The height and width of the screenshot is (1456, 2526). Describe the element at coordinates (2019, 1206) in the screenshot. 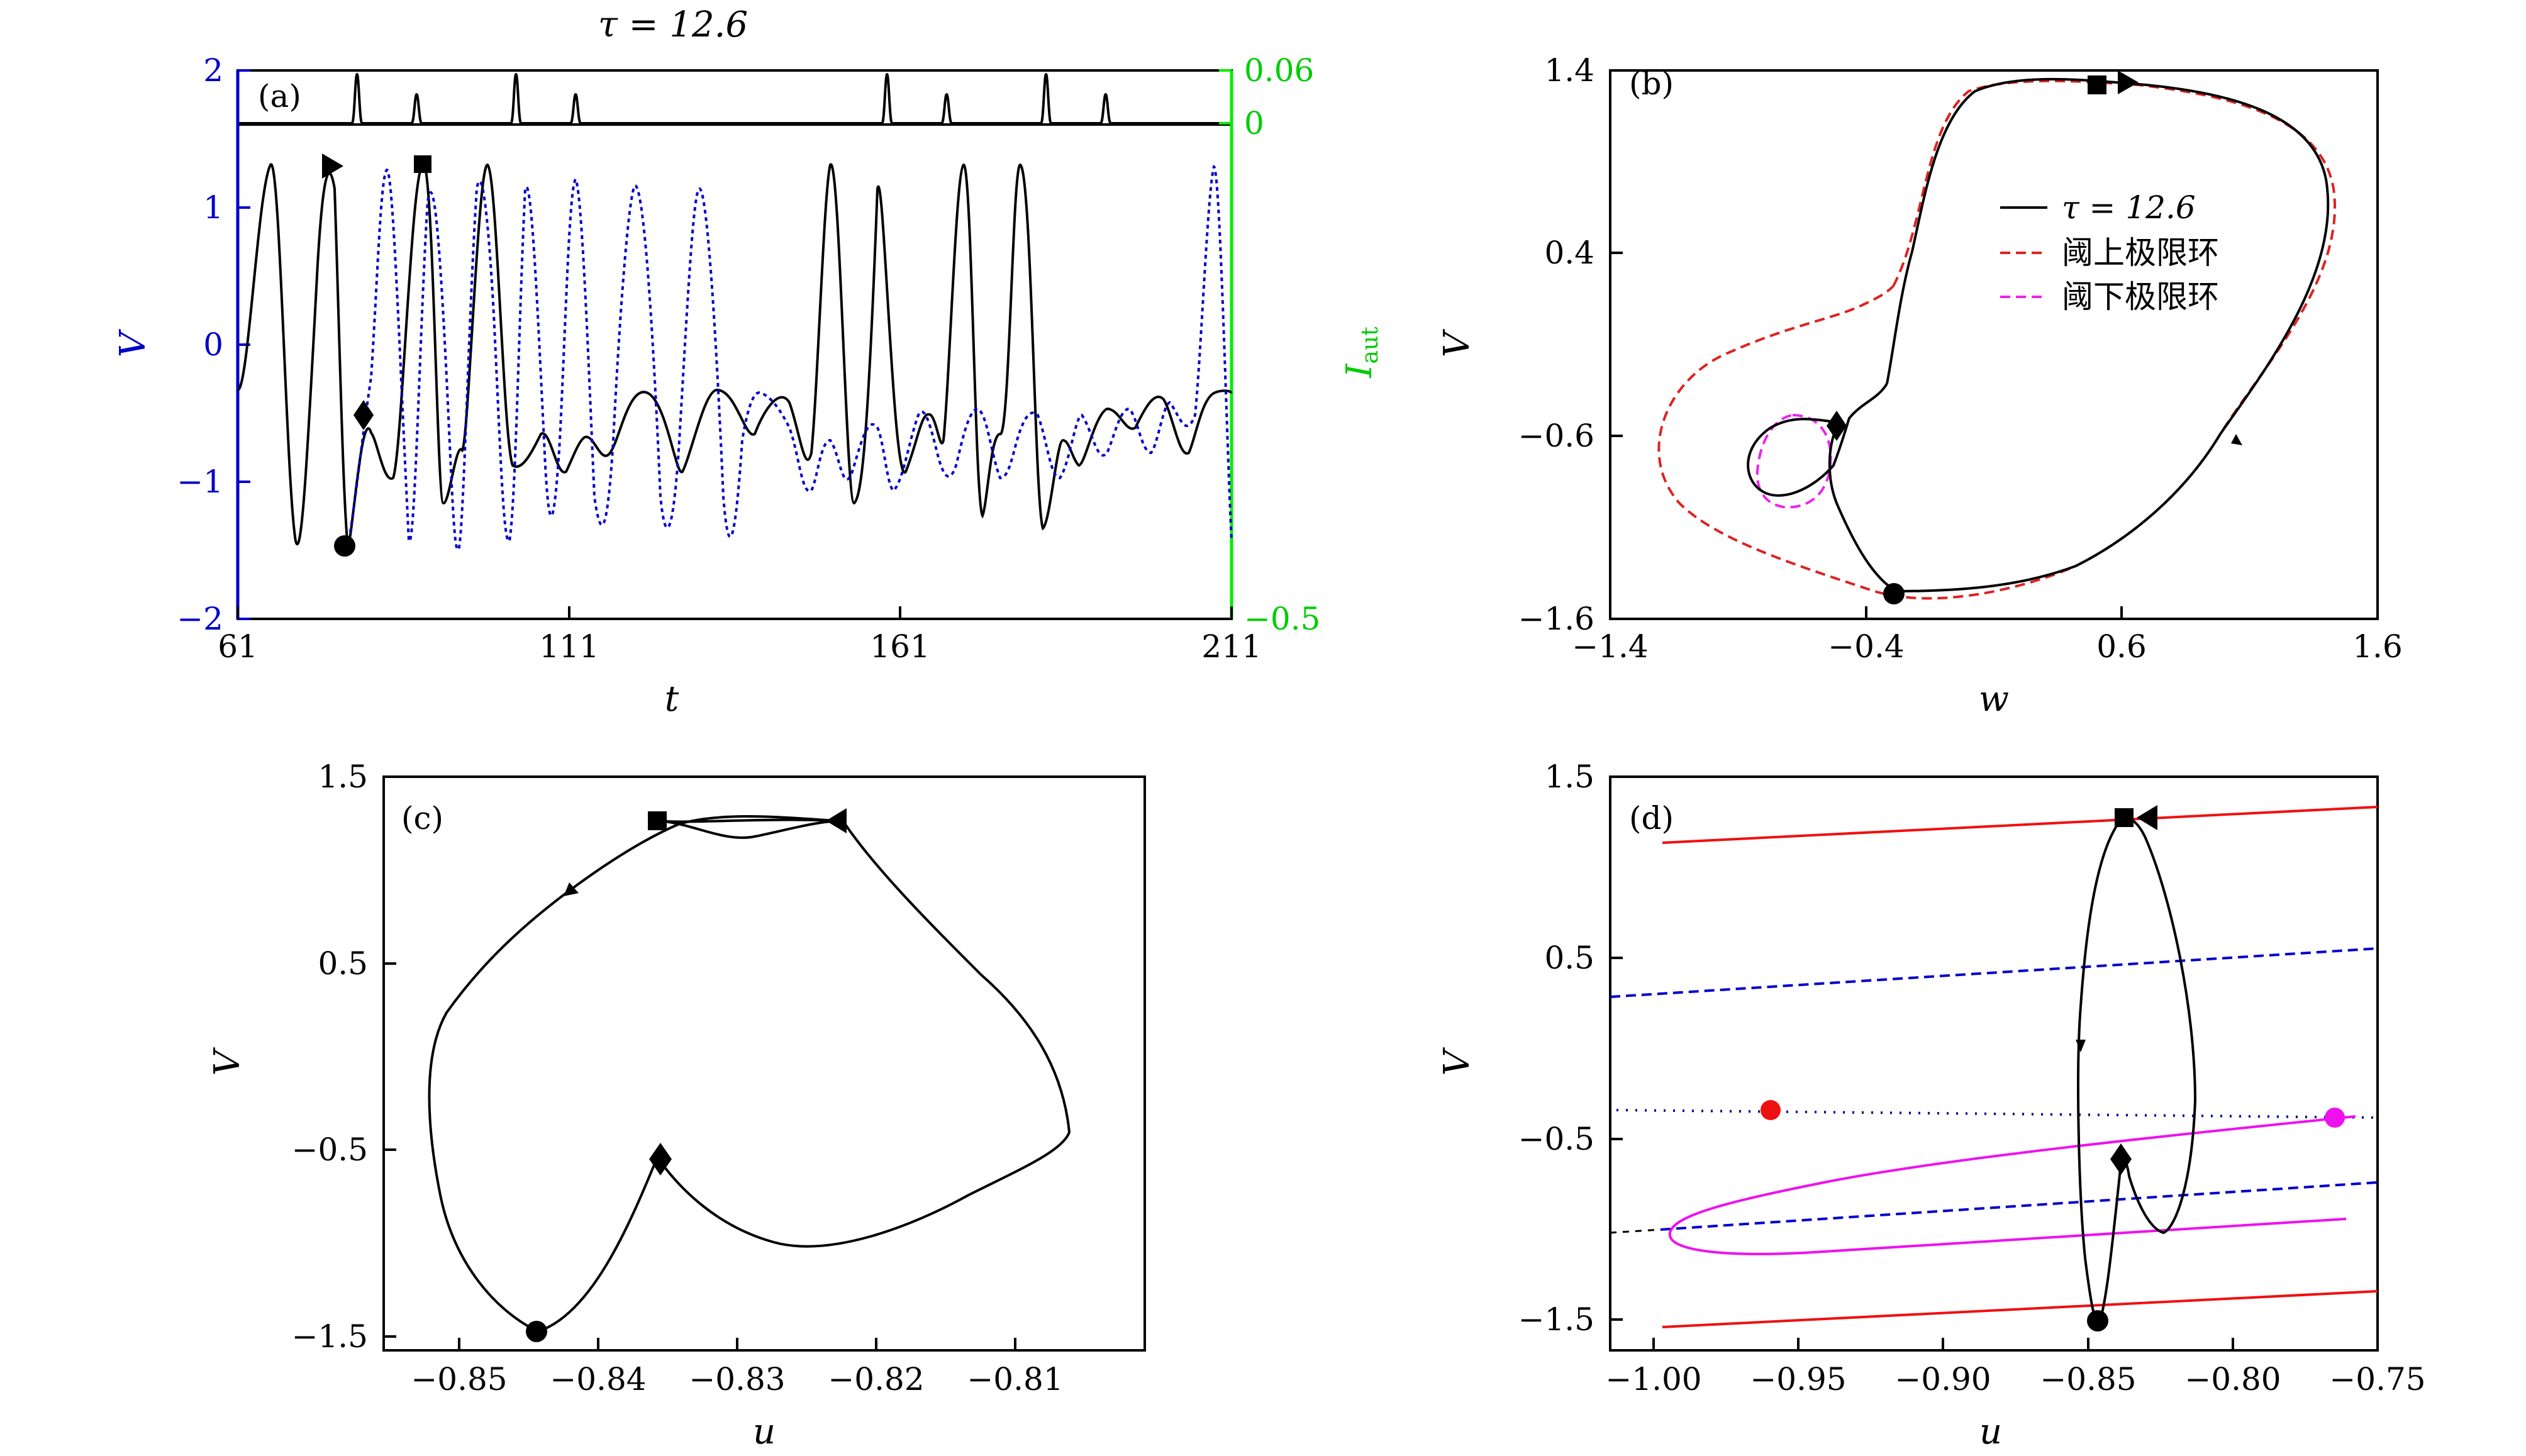

I see `line-blue-lower` at that location.